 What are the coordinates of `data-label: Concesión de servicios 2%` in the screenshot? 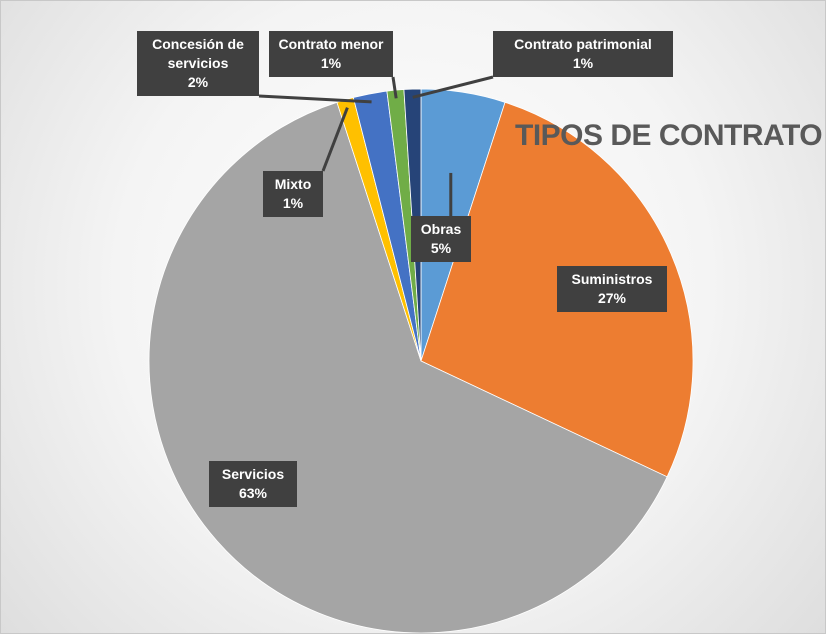 It's located at (198, 63).